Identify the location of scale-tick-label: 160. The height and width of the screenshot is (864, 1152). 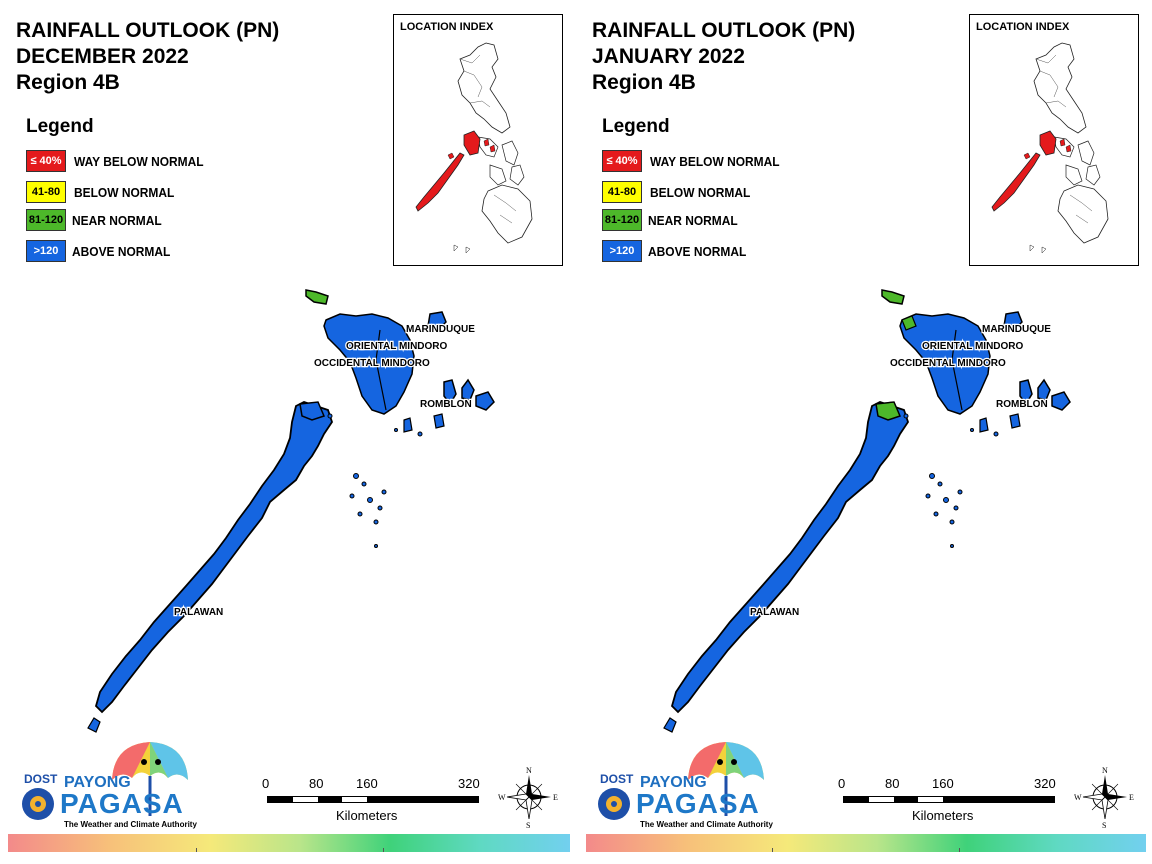
(367, 783).